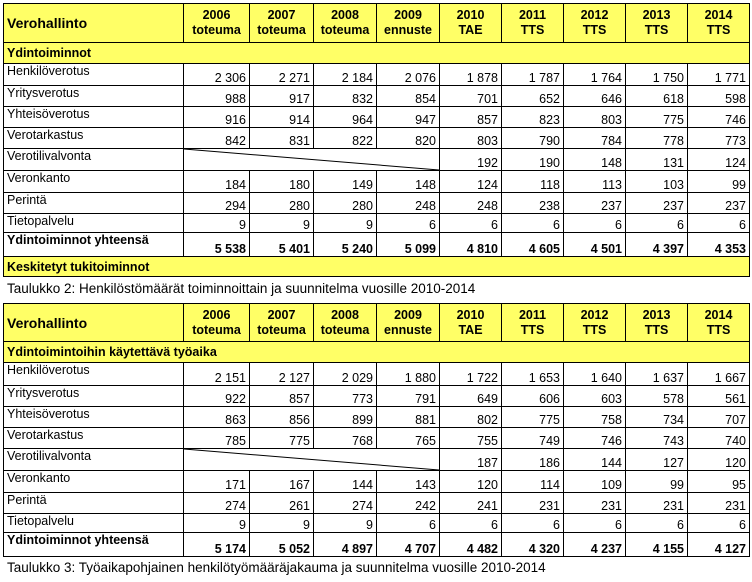 The width and height of the screenshot is (752, 582). I want to click on year-label: 2007, so click(281, 15).